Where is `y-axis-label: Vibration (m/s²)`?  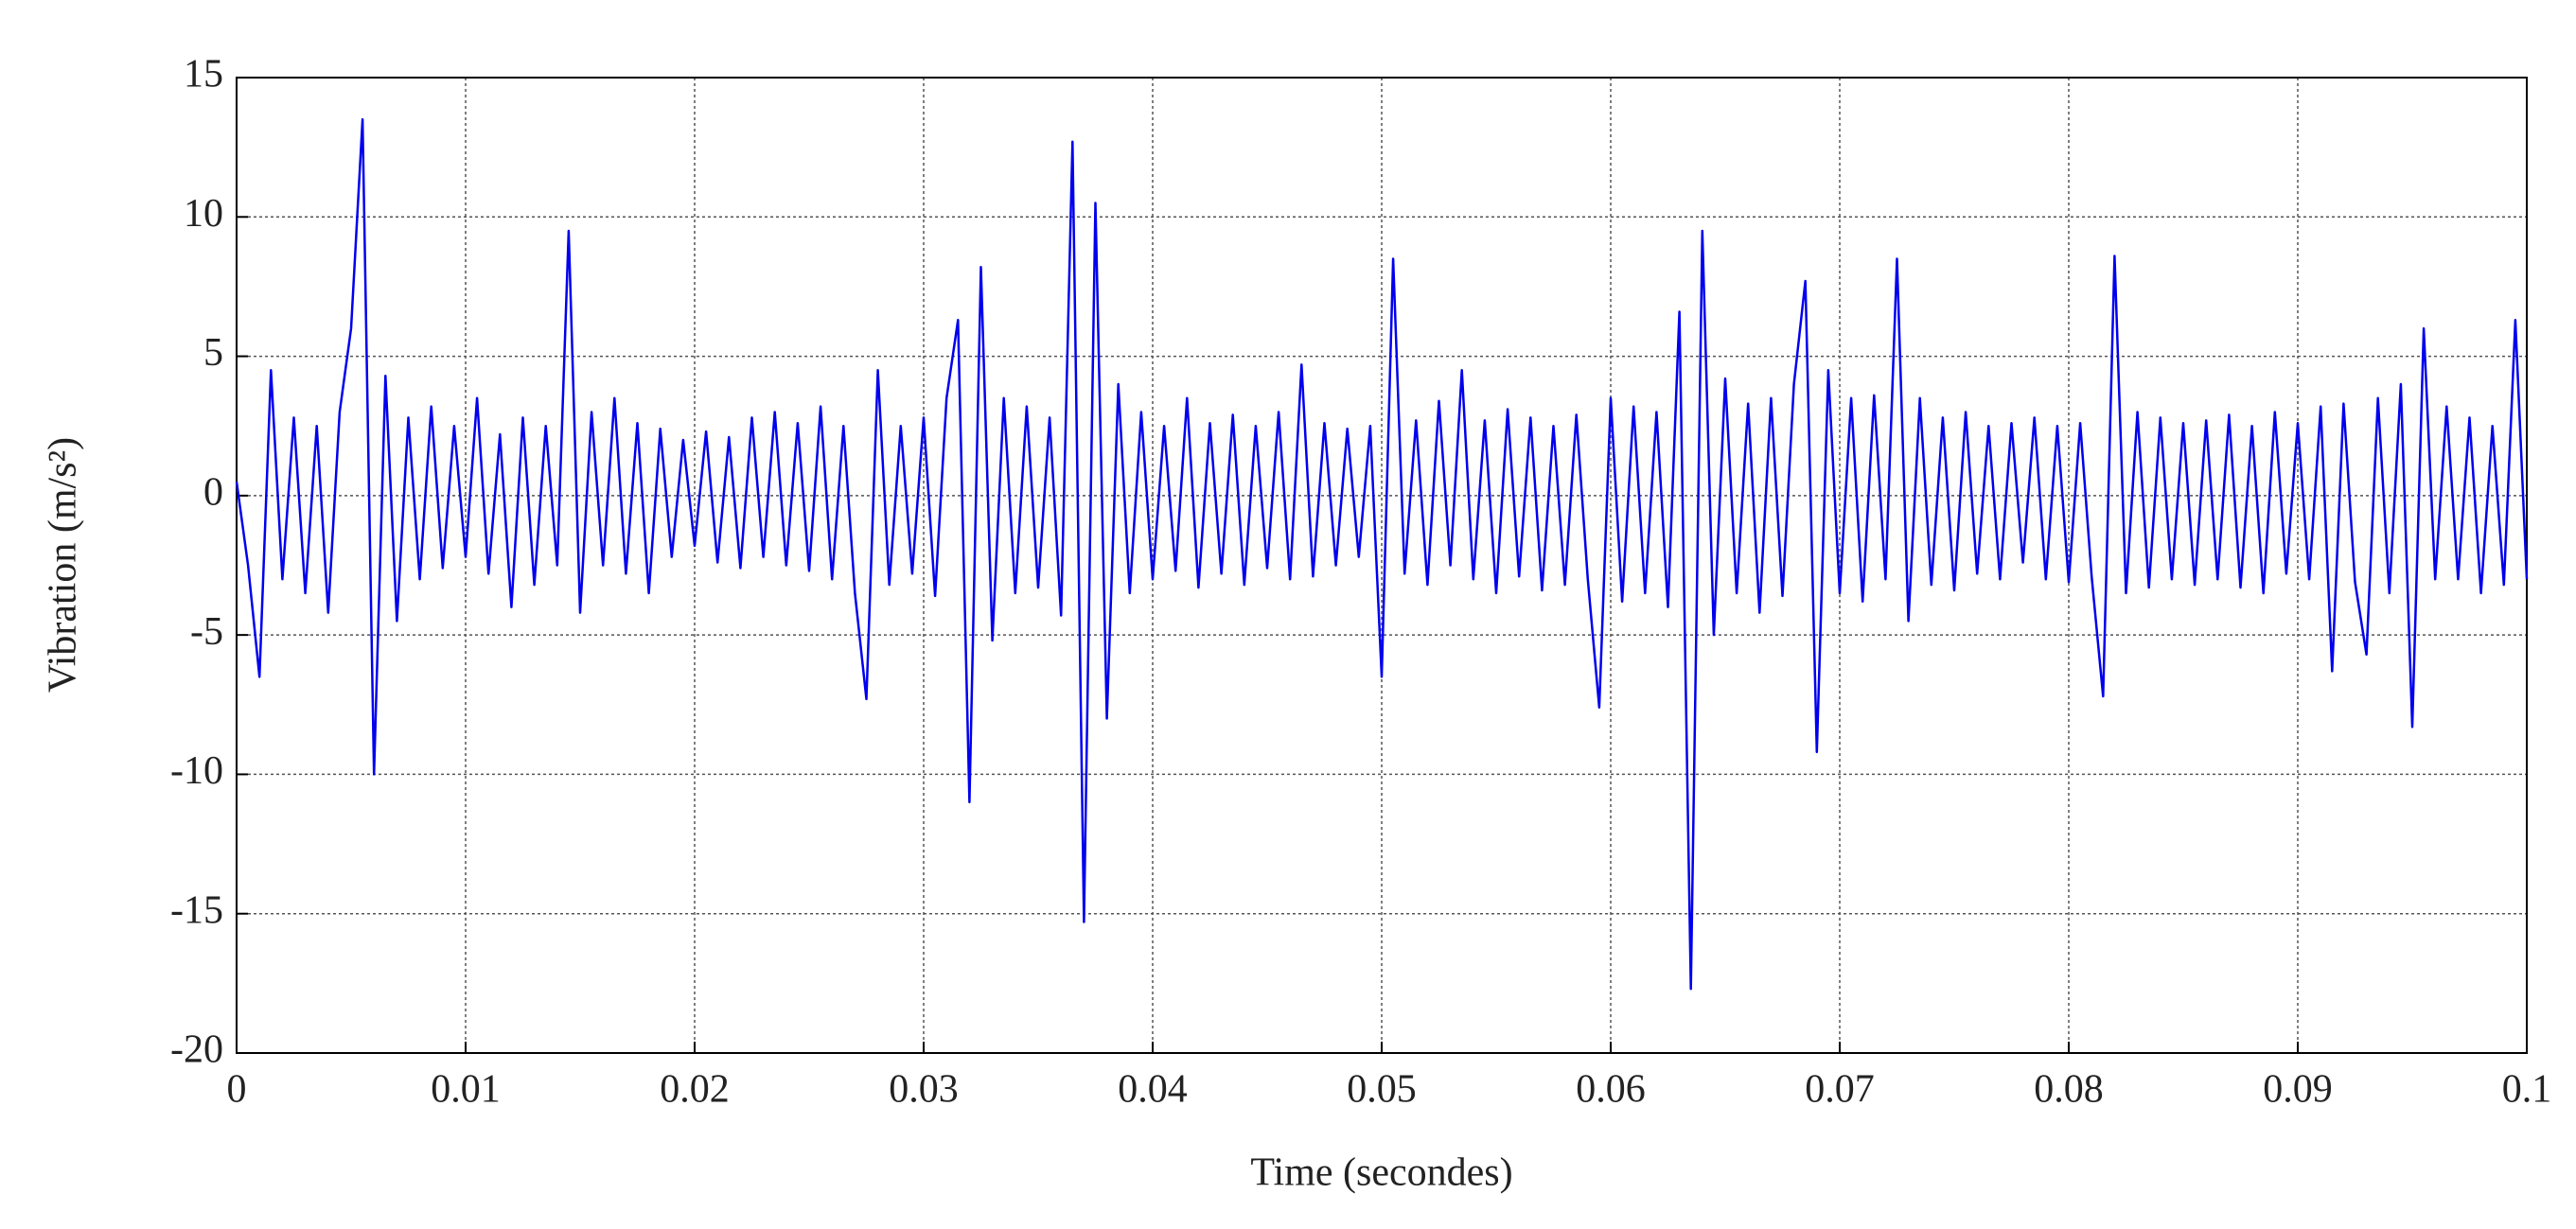 y-axis-label: Vibration (m/s²) is located at coordinates (63, 565).